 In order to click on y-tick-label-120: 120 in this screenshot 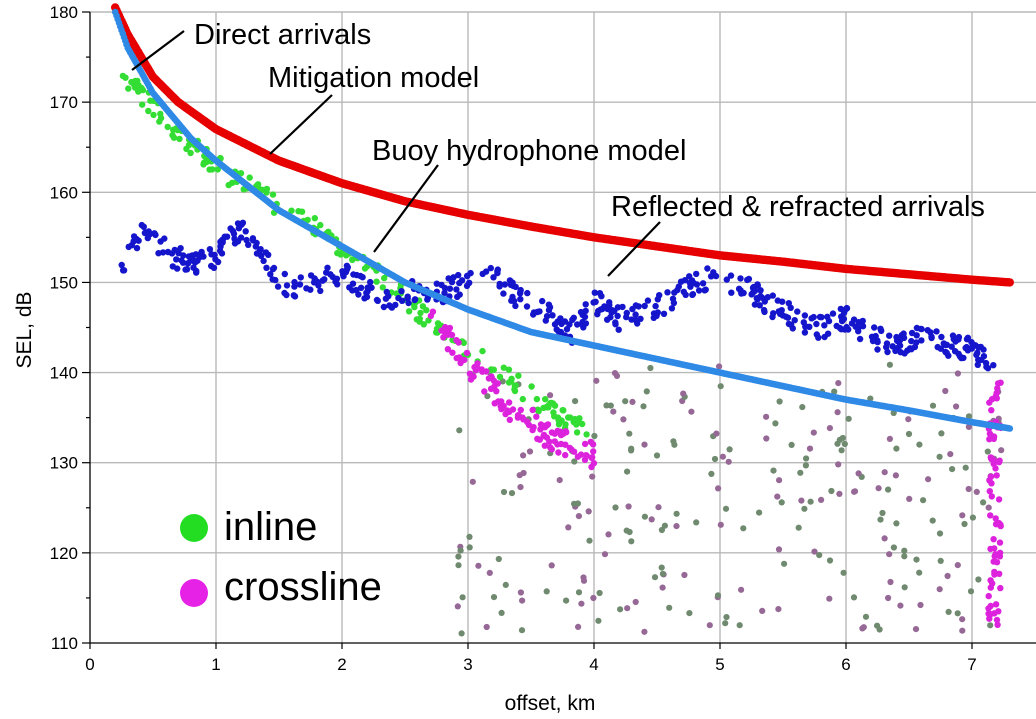, I will do `click(64, 553)`.